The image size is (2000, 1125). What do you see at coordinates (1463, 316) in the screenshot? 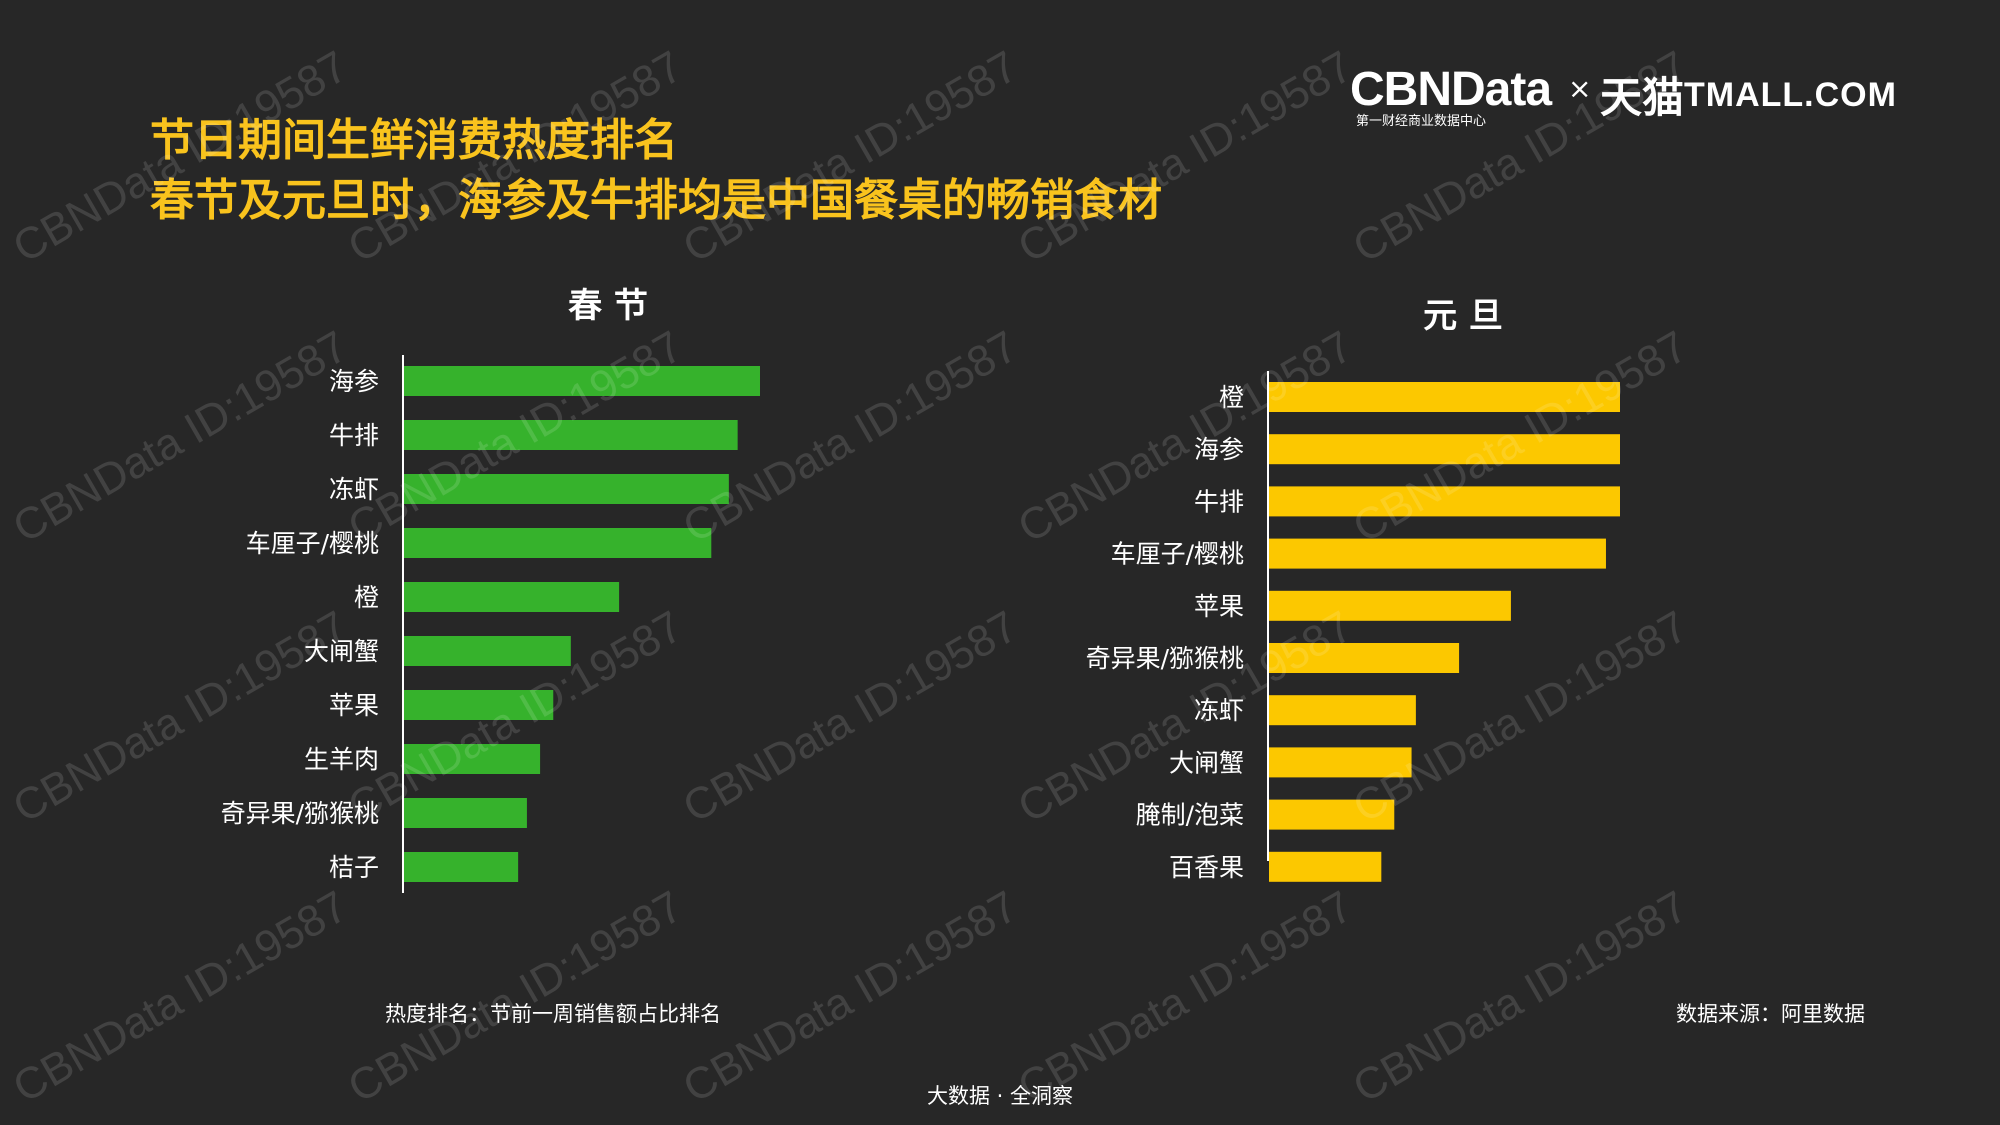
I see `newyear-chart-title: 元 旦` at bounding box center [1463, 316].